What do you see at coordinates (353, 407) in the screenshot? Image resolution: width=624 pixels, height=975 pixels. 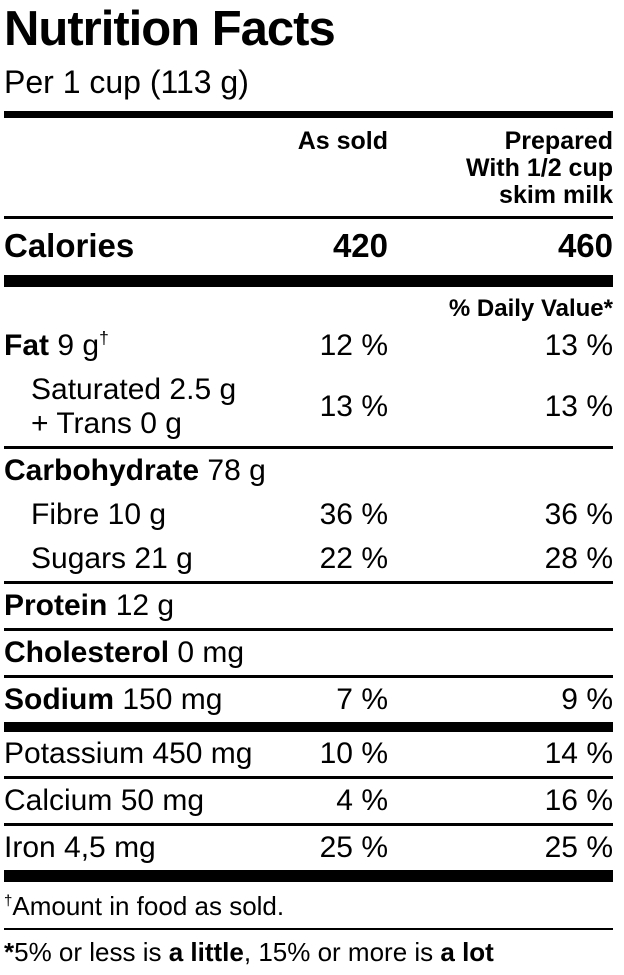 I see `value-as-sold: 13 %` at bounding box center [353, 407].